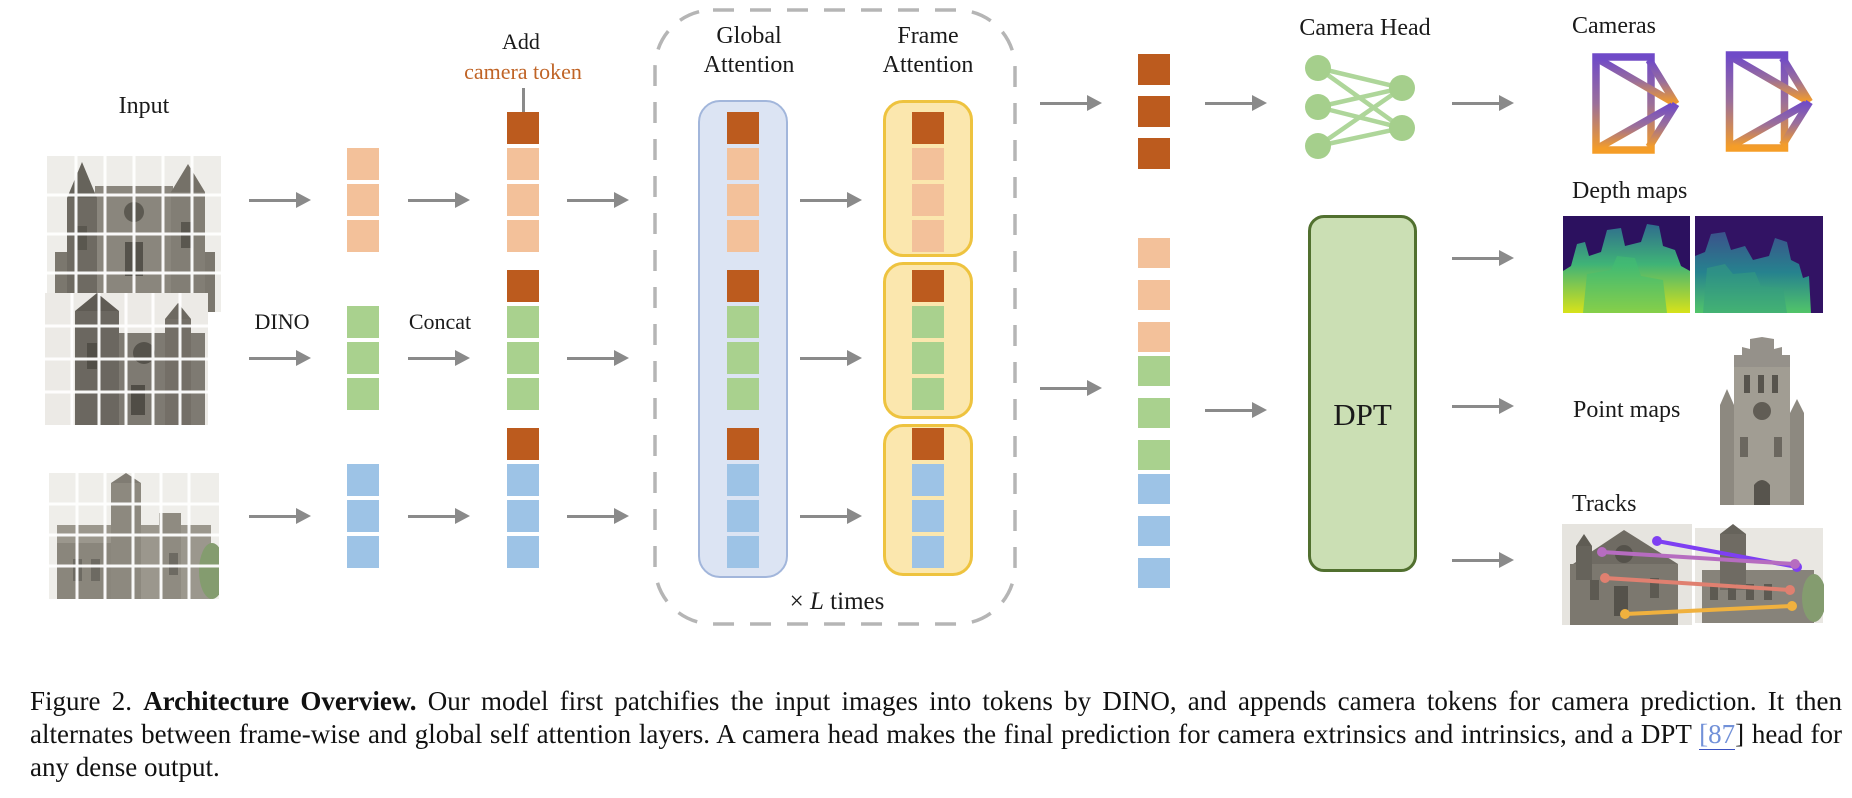  What do you see at coordinates (523, 182) in the screenshot?
I see `concat-tokens-frame1` at bounding box center [523, 182].